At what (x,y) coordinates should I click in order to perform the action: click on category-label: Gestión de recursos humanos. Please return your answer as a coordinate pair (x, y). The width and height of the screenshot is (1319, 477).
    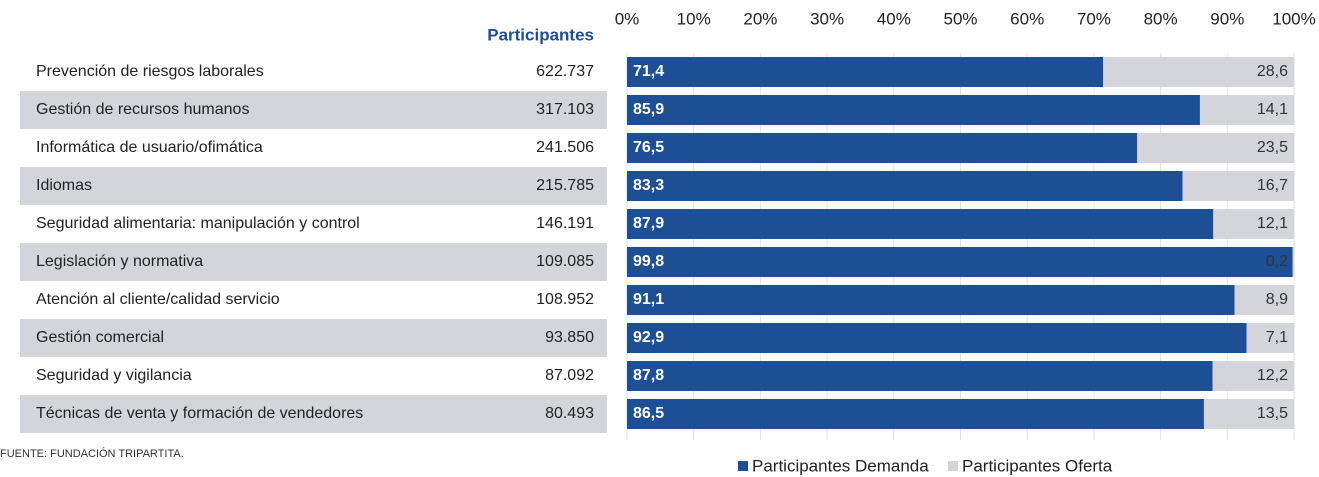
    Looking at the image, I should click on (142, 109).